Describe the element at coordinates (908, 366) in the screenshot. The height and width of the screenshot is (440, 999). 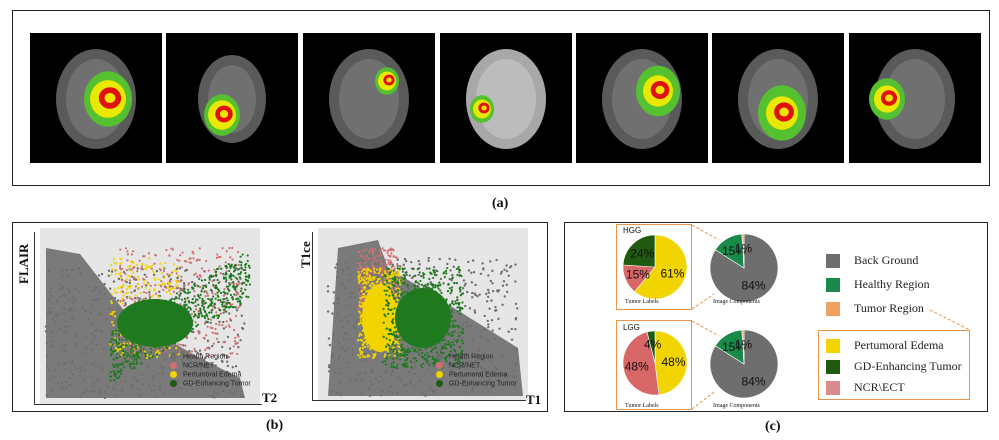
I see `legend-enhancing-label: GD-Enhancing Tumor` at that location.